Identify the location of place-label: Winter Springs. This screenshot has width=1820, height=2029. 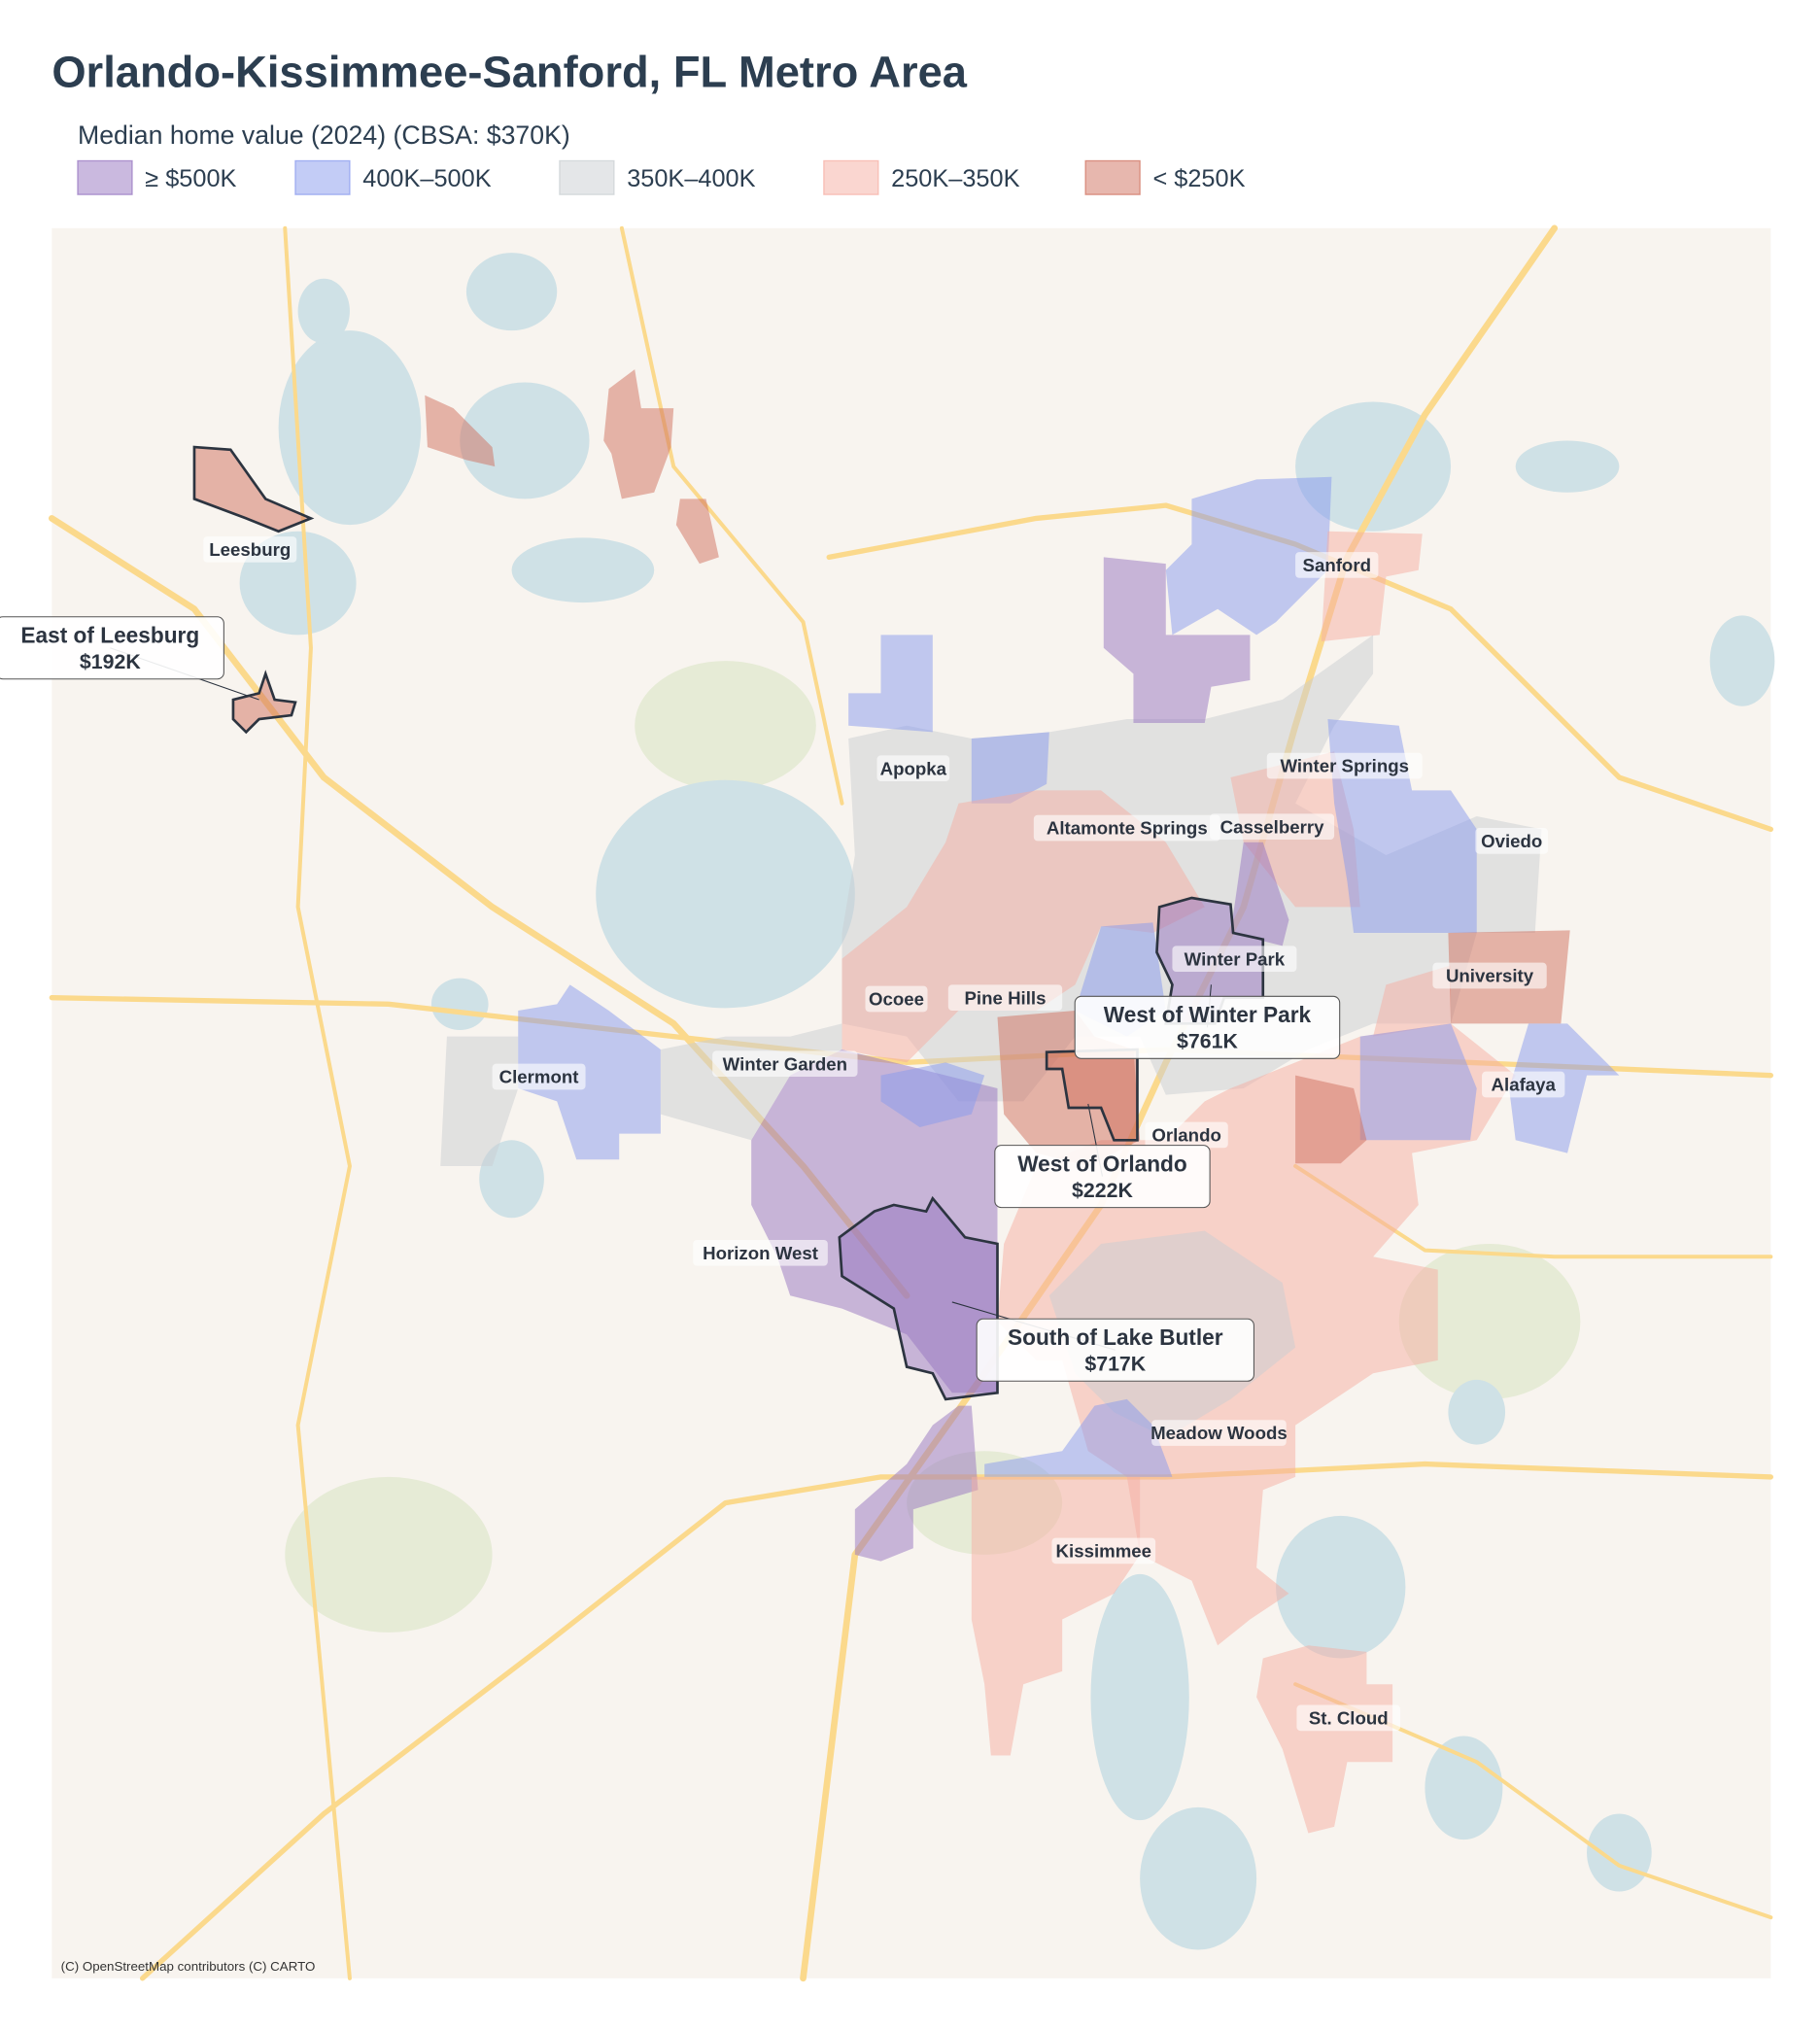
(1344, 766).